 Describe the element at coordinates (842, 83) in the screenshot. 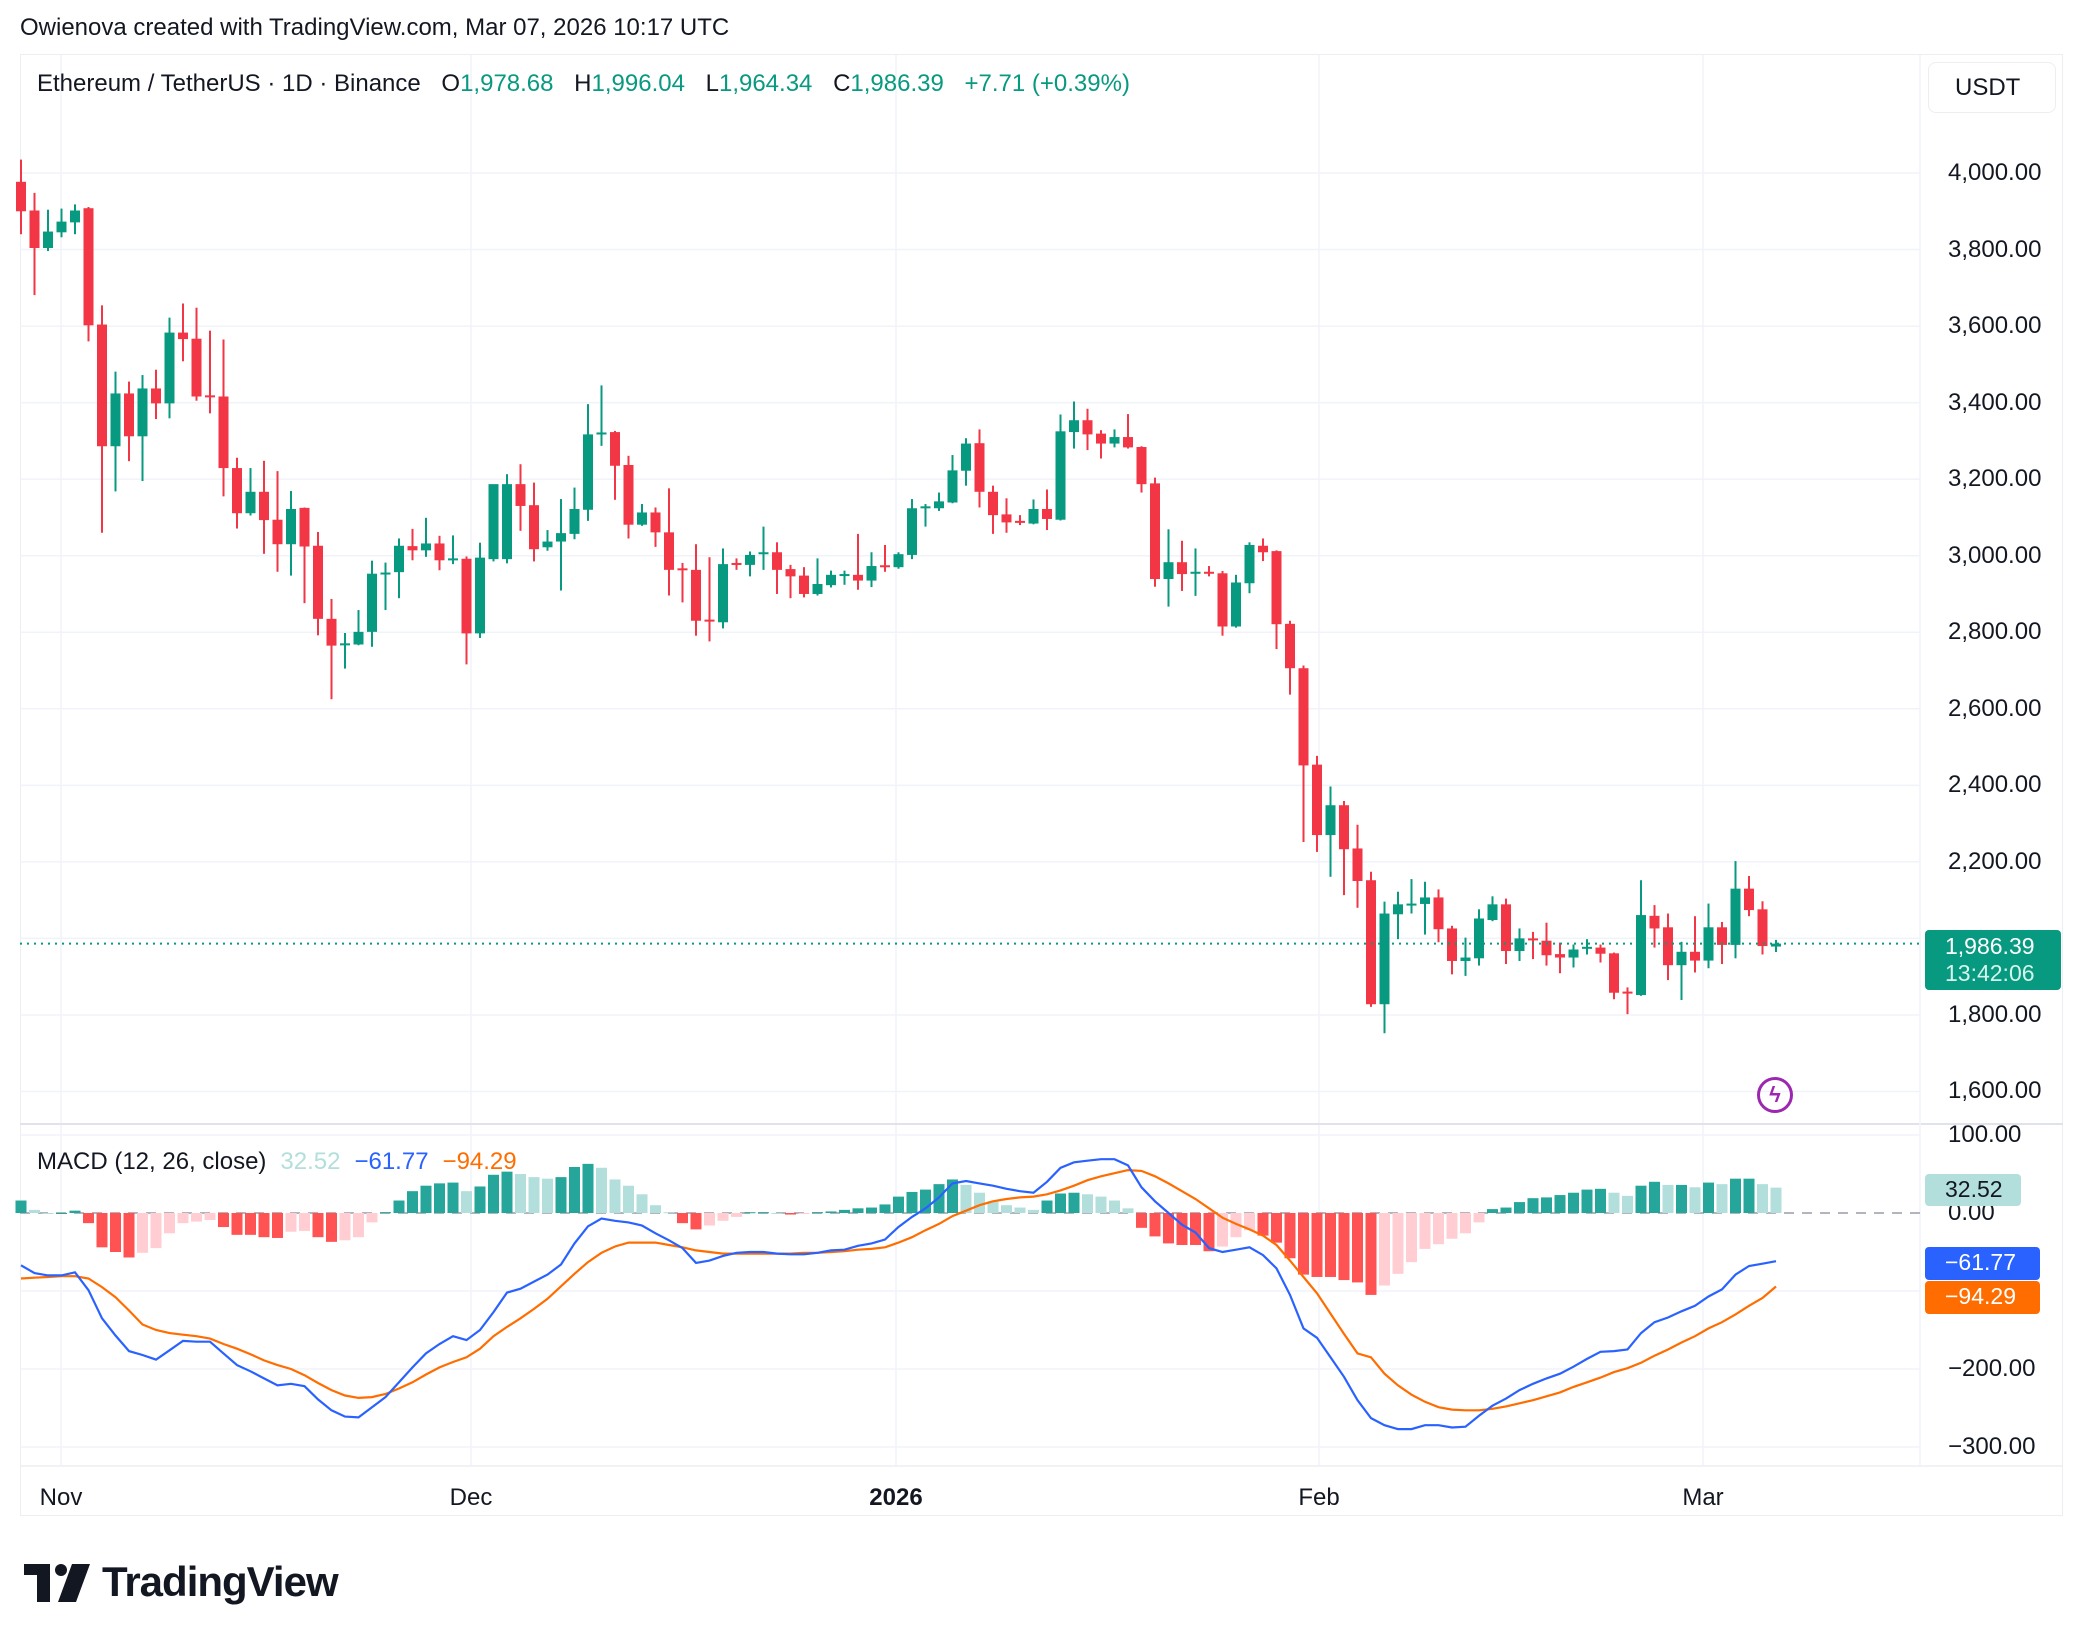

I see `close-label: C` at that location.